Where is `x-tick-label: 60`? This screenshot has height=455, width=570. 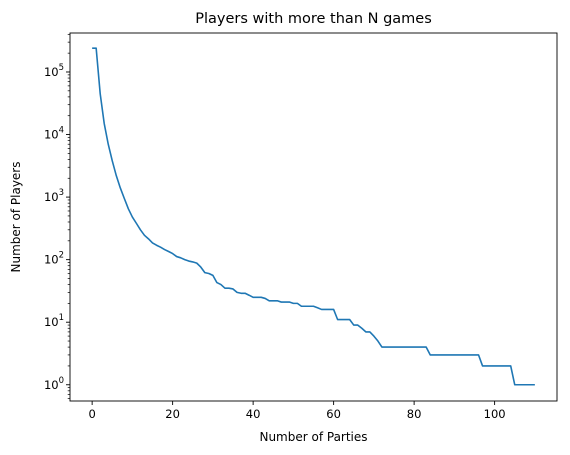 x-tick-label: 60 is located at coordinates (333, 414).